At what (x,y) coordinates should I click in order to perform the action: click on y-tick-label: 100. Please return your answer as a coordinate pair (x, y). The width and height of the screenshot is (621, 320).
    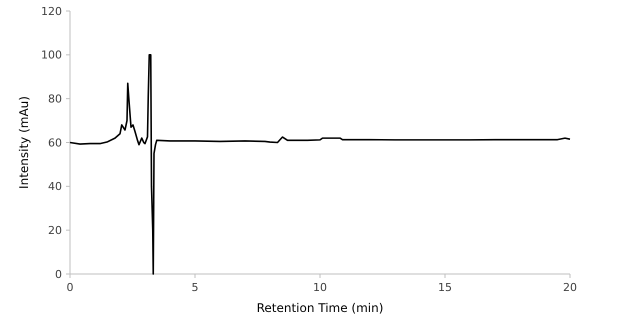
    Looking at the image, I should click on (51, 55).